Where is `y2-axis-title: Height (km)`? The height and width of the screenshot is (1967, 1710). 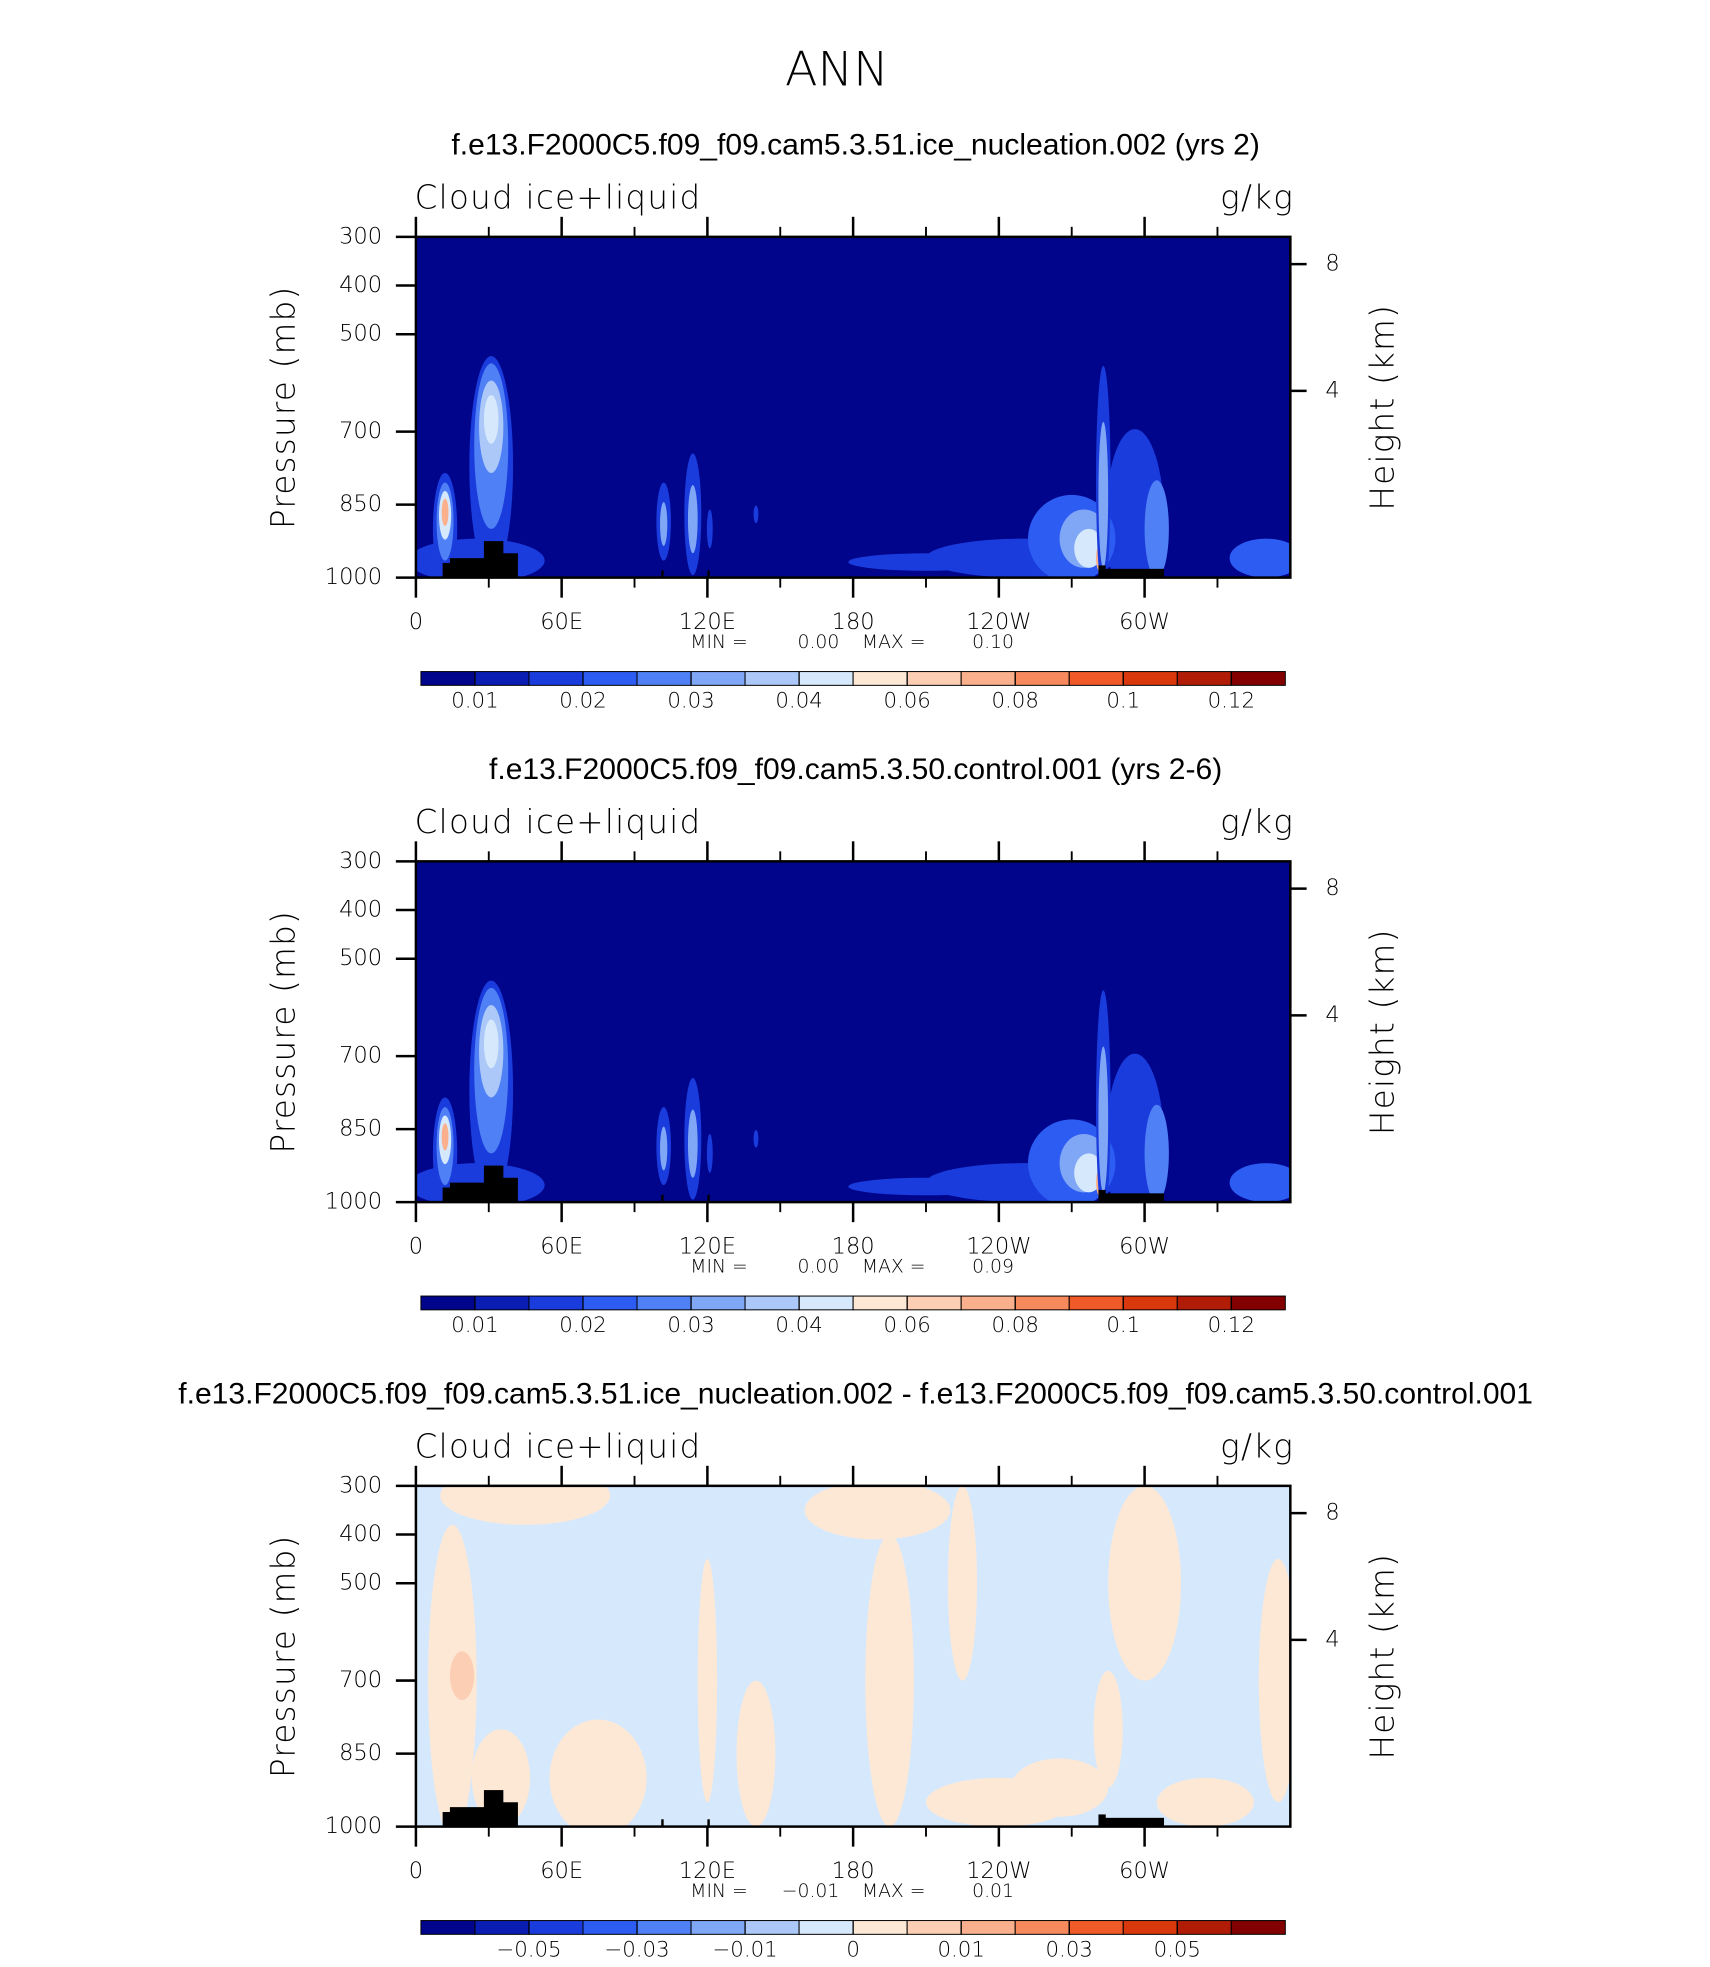
y2-axis-title: Height (km) is located at coordinates (1382, 1031).